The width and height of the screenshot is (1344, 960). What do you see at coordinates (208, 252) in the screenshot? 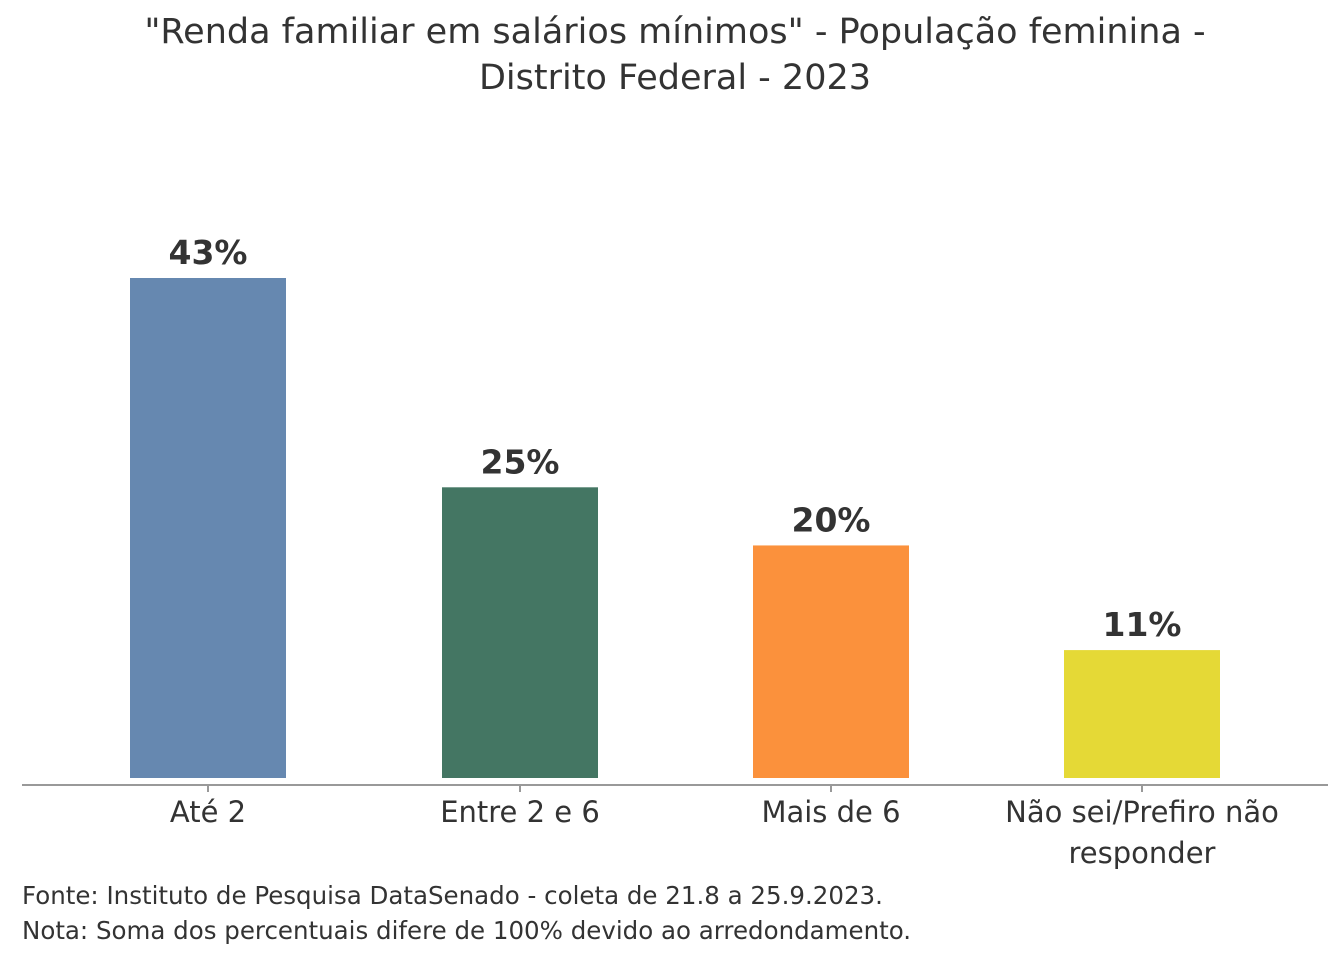
I see `value-label: 43%` at bounding box center [208, 252].